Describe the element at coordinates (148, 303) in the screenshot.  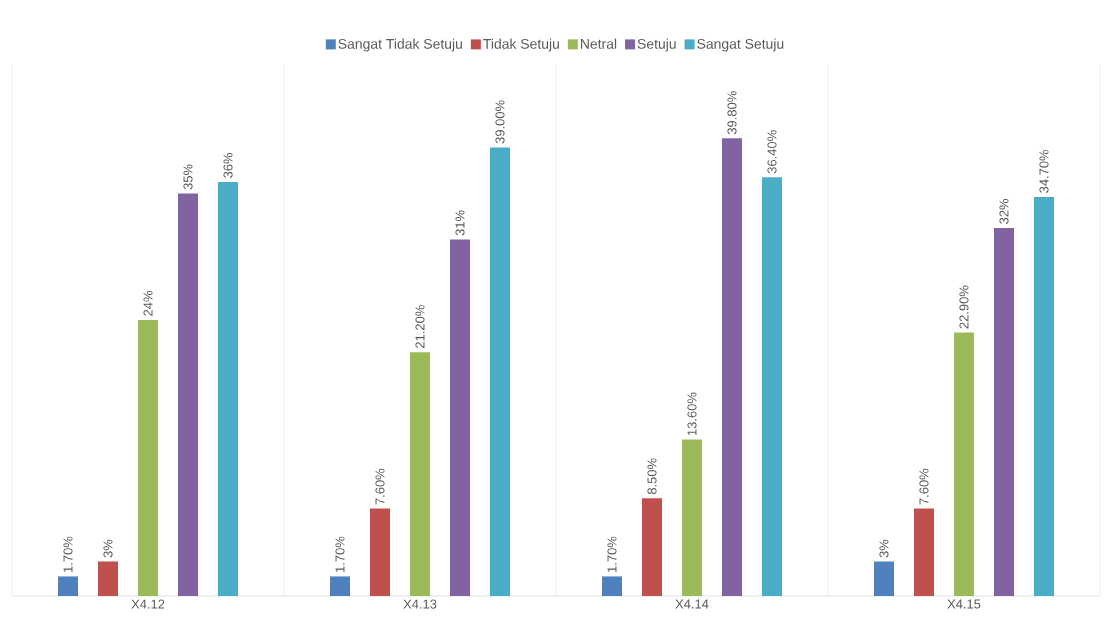
I see `data-label: 24%` at that location.